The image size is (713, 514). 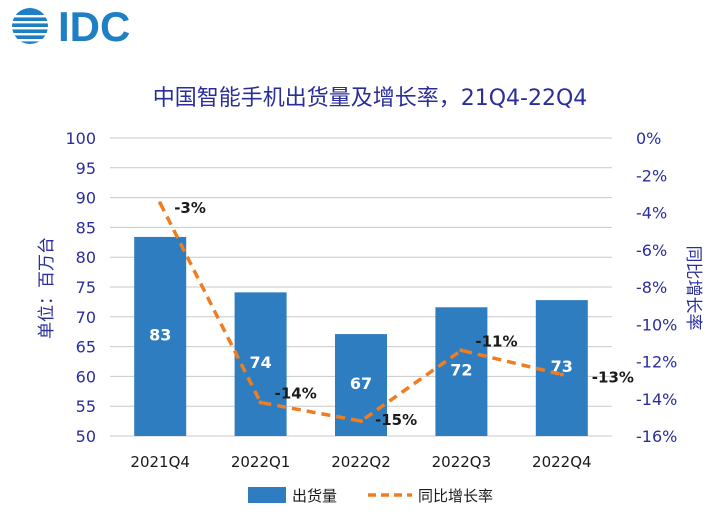 I want to click on right-axis-label: 同比增长率, so click(x=693, y=288).